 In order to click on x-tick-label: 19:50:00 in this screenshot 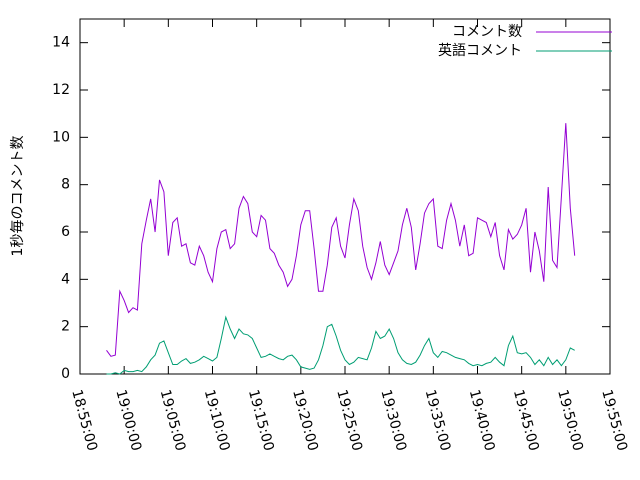, I will do `click(570, 420)`.